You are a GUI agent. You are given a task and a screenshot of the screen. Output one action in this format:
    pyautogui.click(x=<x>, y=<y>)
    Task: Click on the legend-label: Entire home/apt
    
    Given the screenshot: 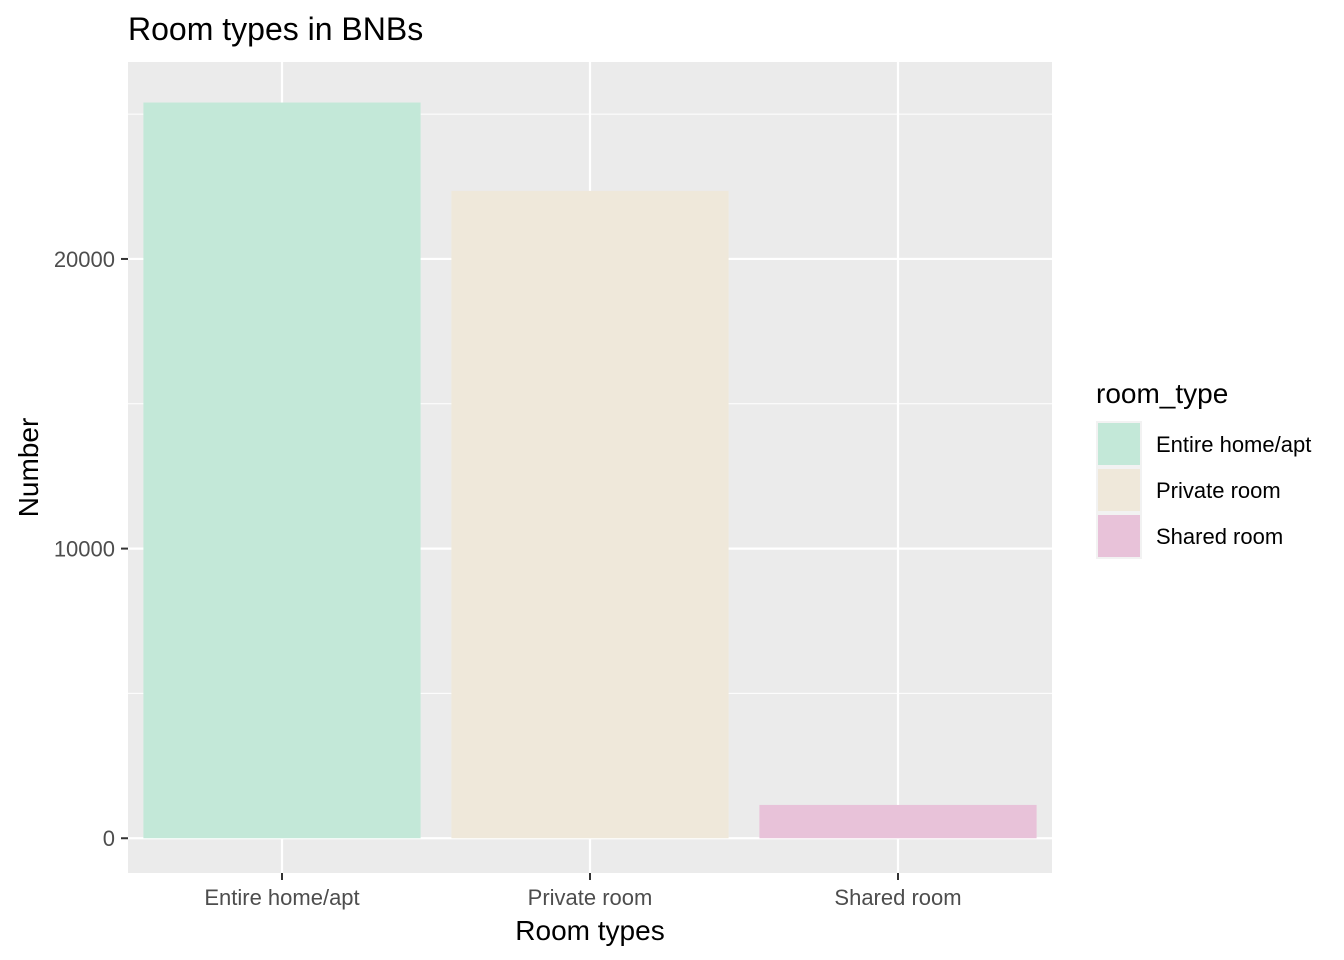 What is the action you would take?
    pyautogui.click(x=1233, y=444)
    